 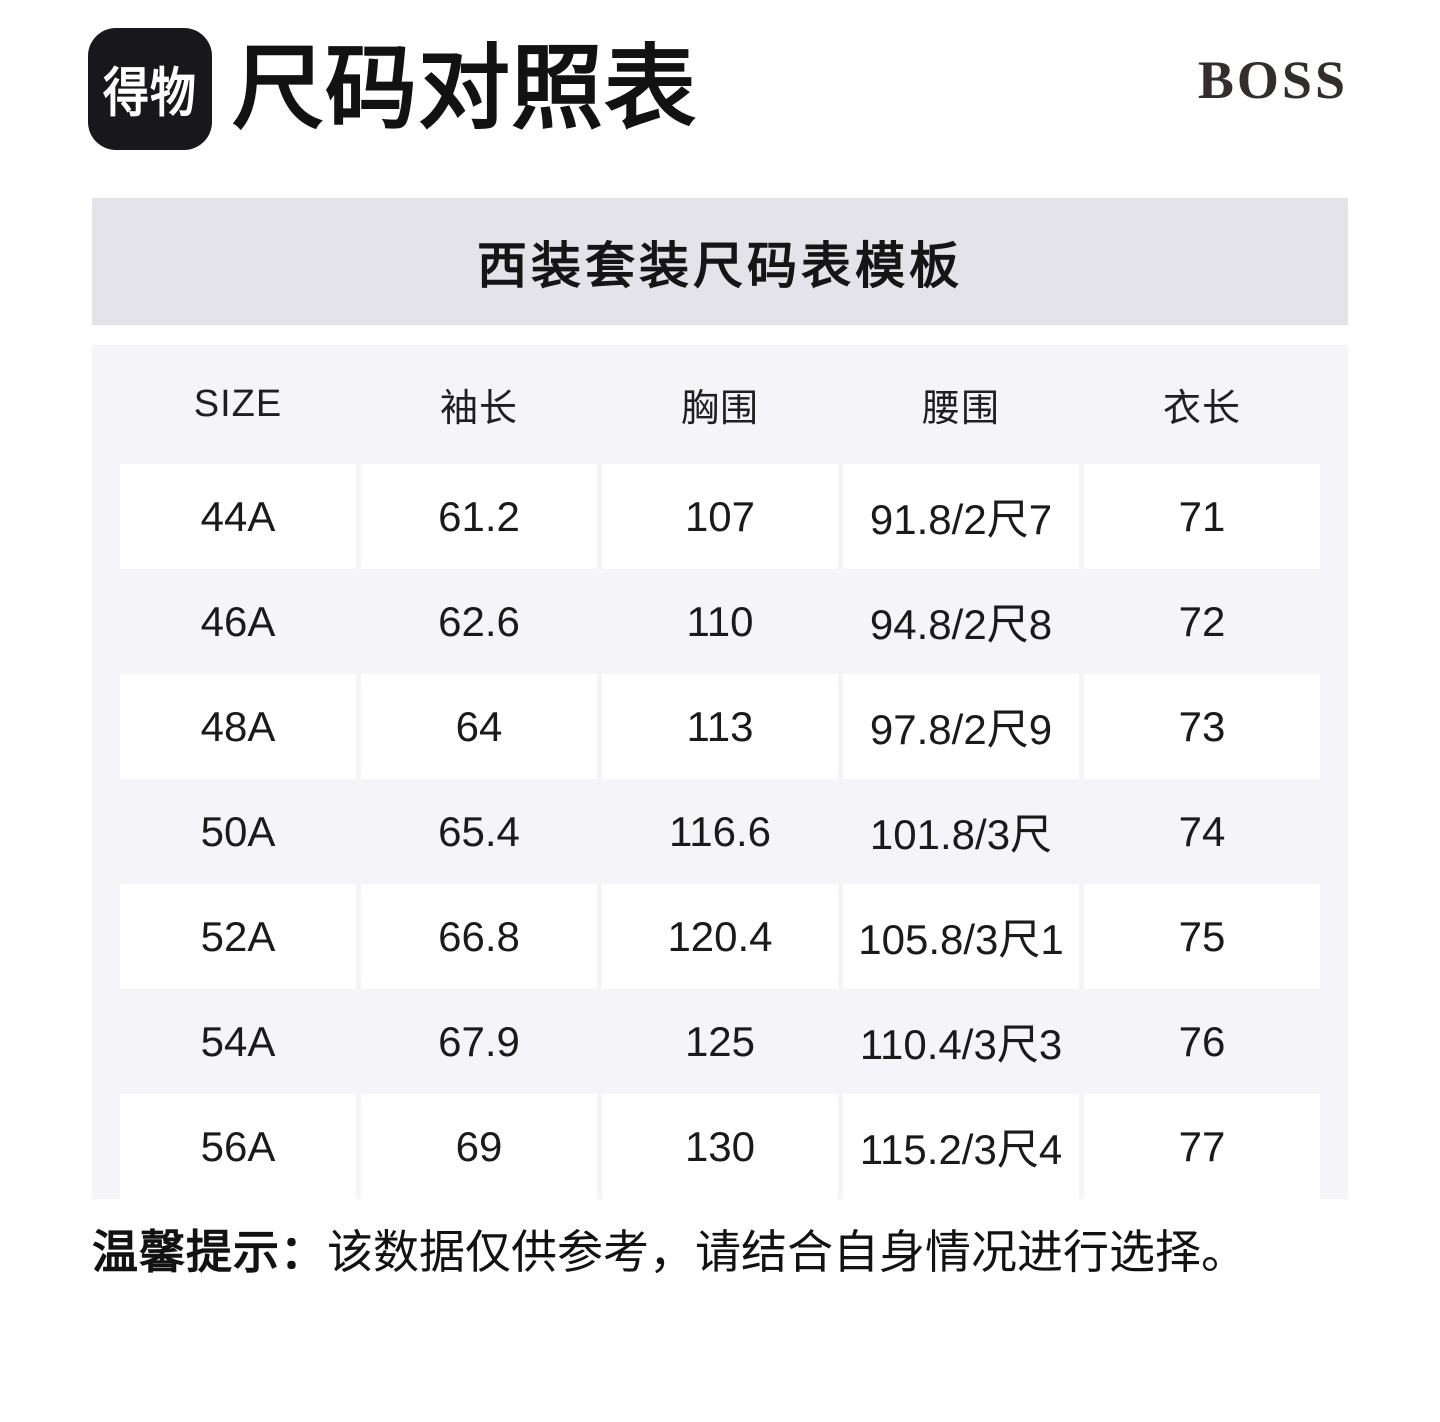 I want to click on cell-garment-length: 77, so click(x=1202, y=1146).